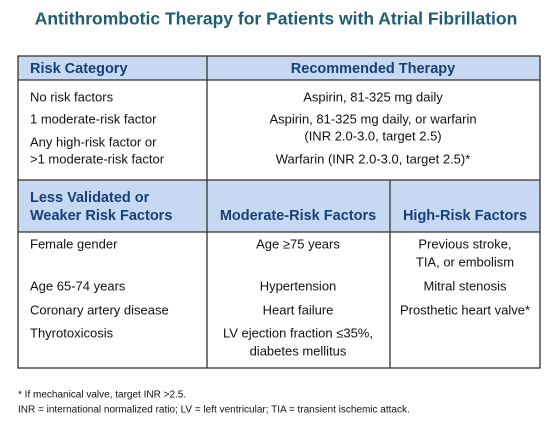  What do you see at coordinates (465, 261) in the screenshot?
I see `risk-factor: TIA, or embolism` at bounding box center [465, 261].